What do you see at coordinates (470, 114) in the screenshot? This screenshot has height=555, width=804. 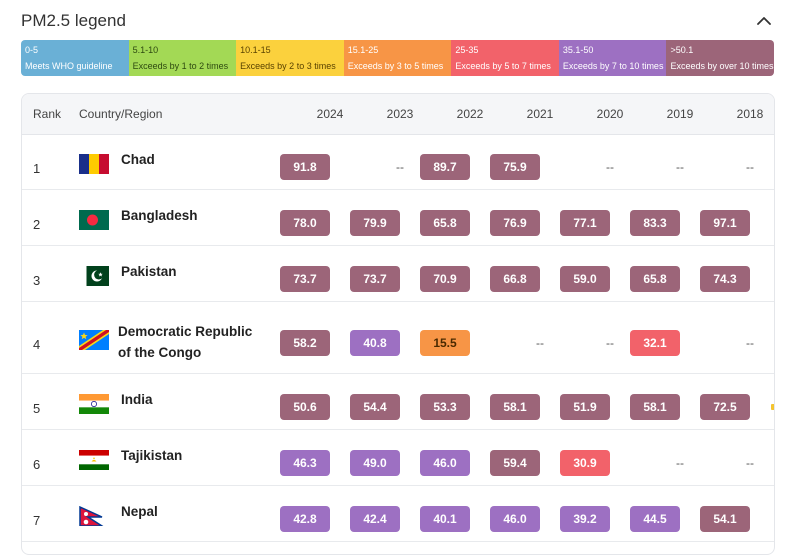 I see `year-header: 2022` at bounding box center [470, 114].